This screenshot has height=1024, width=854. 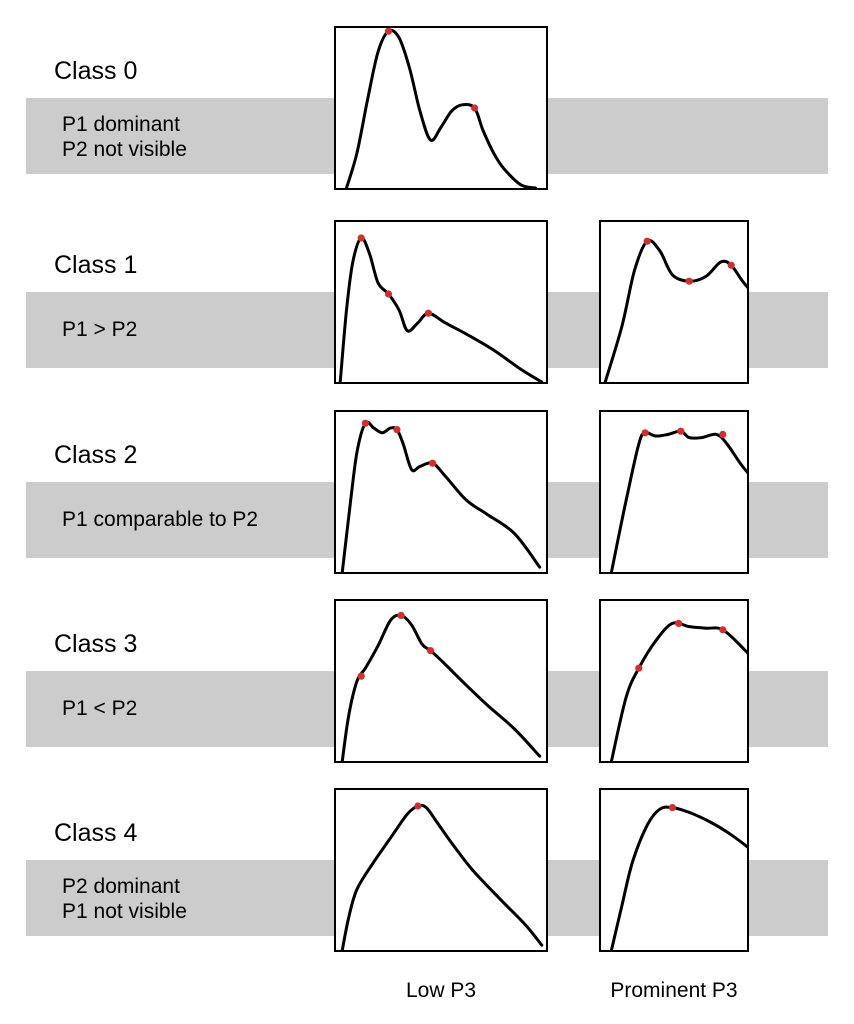 I want to click on class-1-description: P1 > P2, so click(x=192, y=329).